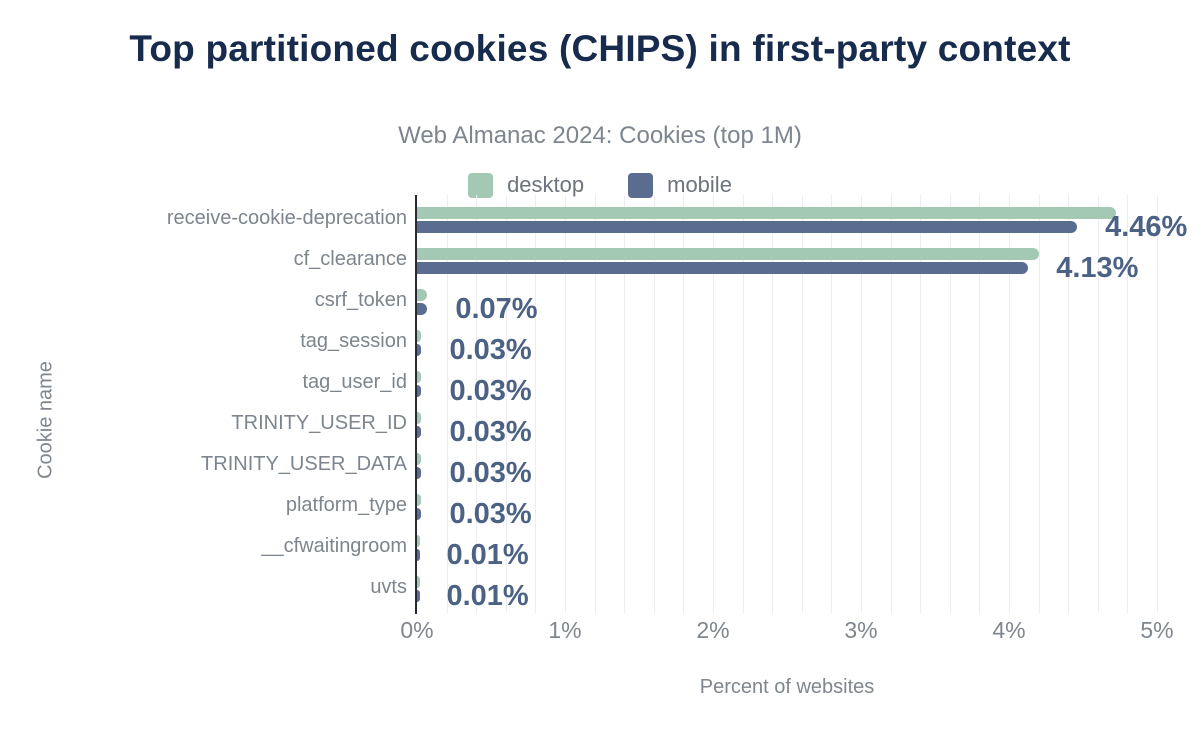  I want to click on legend-label-mobile: mobile, so click(699, 184).